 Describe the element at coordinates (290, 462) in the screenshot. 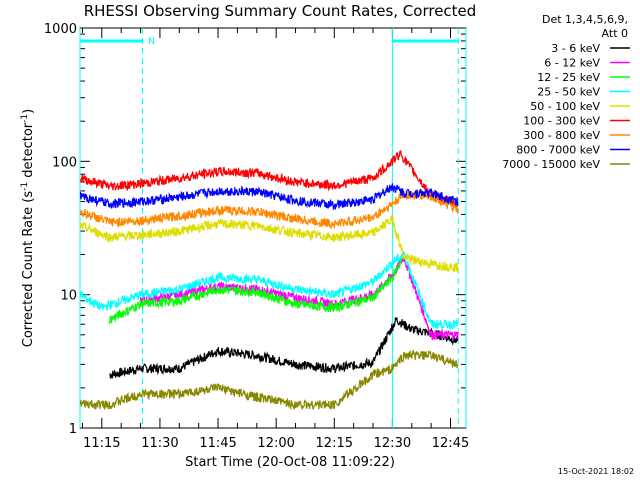

I see `x-axis-label: Start Time (20-Oct-08 11:09:22)` at that location.